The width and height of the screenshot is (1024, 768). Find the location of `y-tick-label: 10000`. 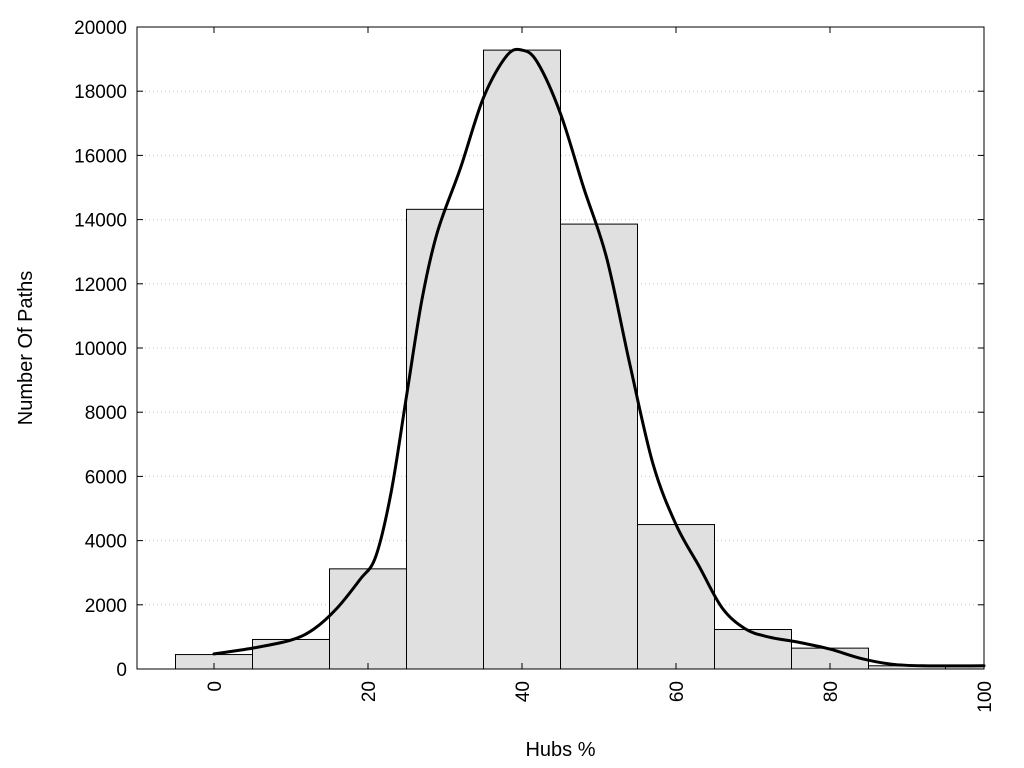

y-tick-label: 10000 is located at coordinates (100, 349).